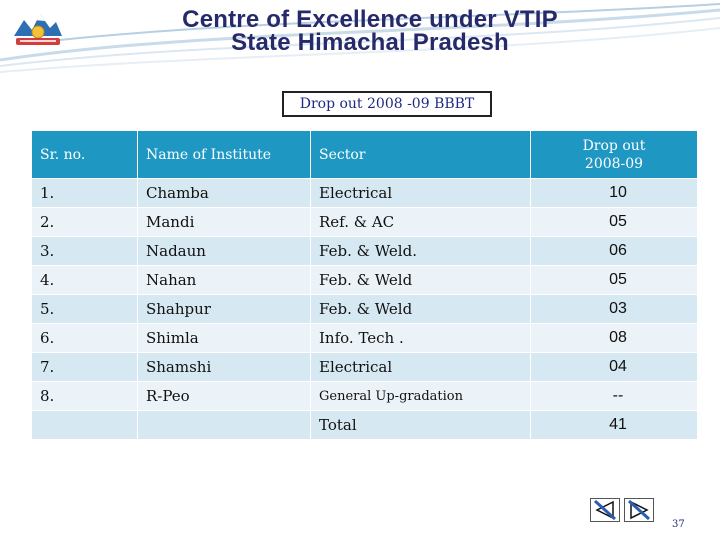 The image size is (720, 540). I want to click on cell-sr: 1., so click(84, 193).